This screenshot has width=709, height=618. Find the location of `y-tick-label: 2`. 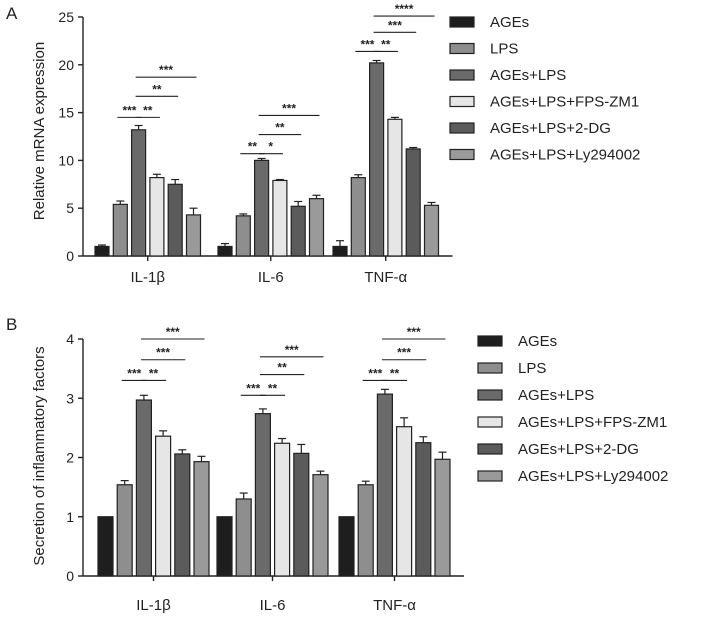

y-tick-label: 2 is located at coordinates (70, 458).